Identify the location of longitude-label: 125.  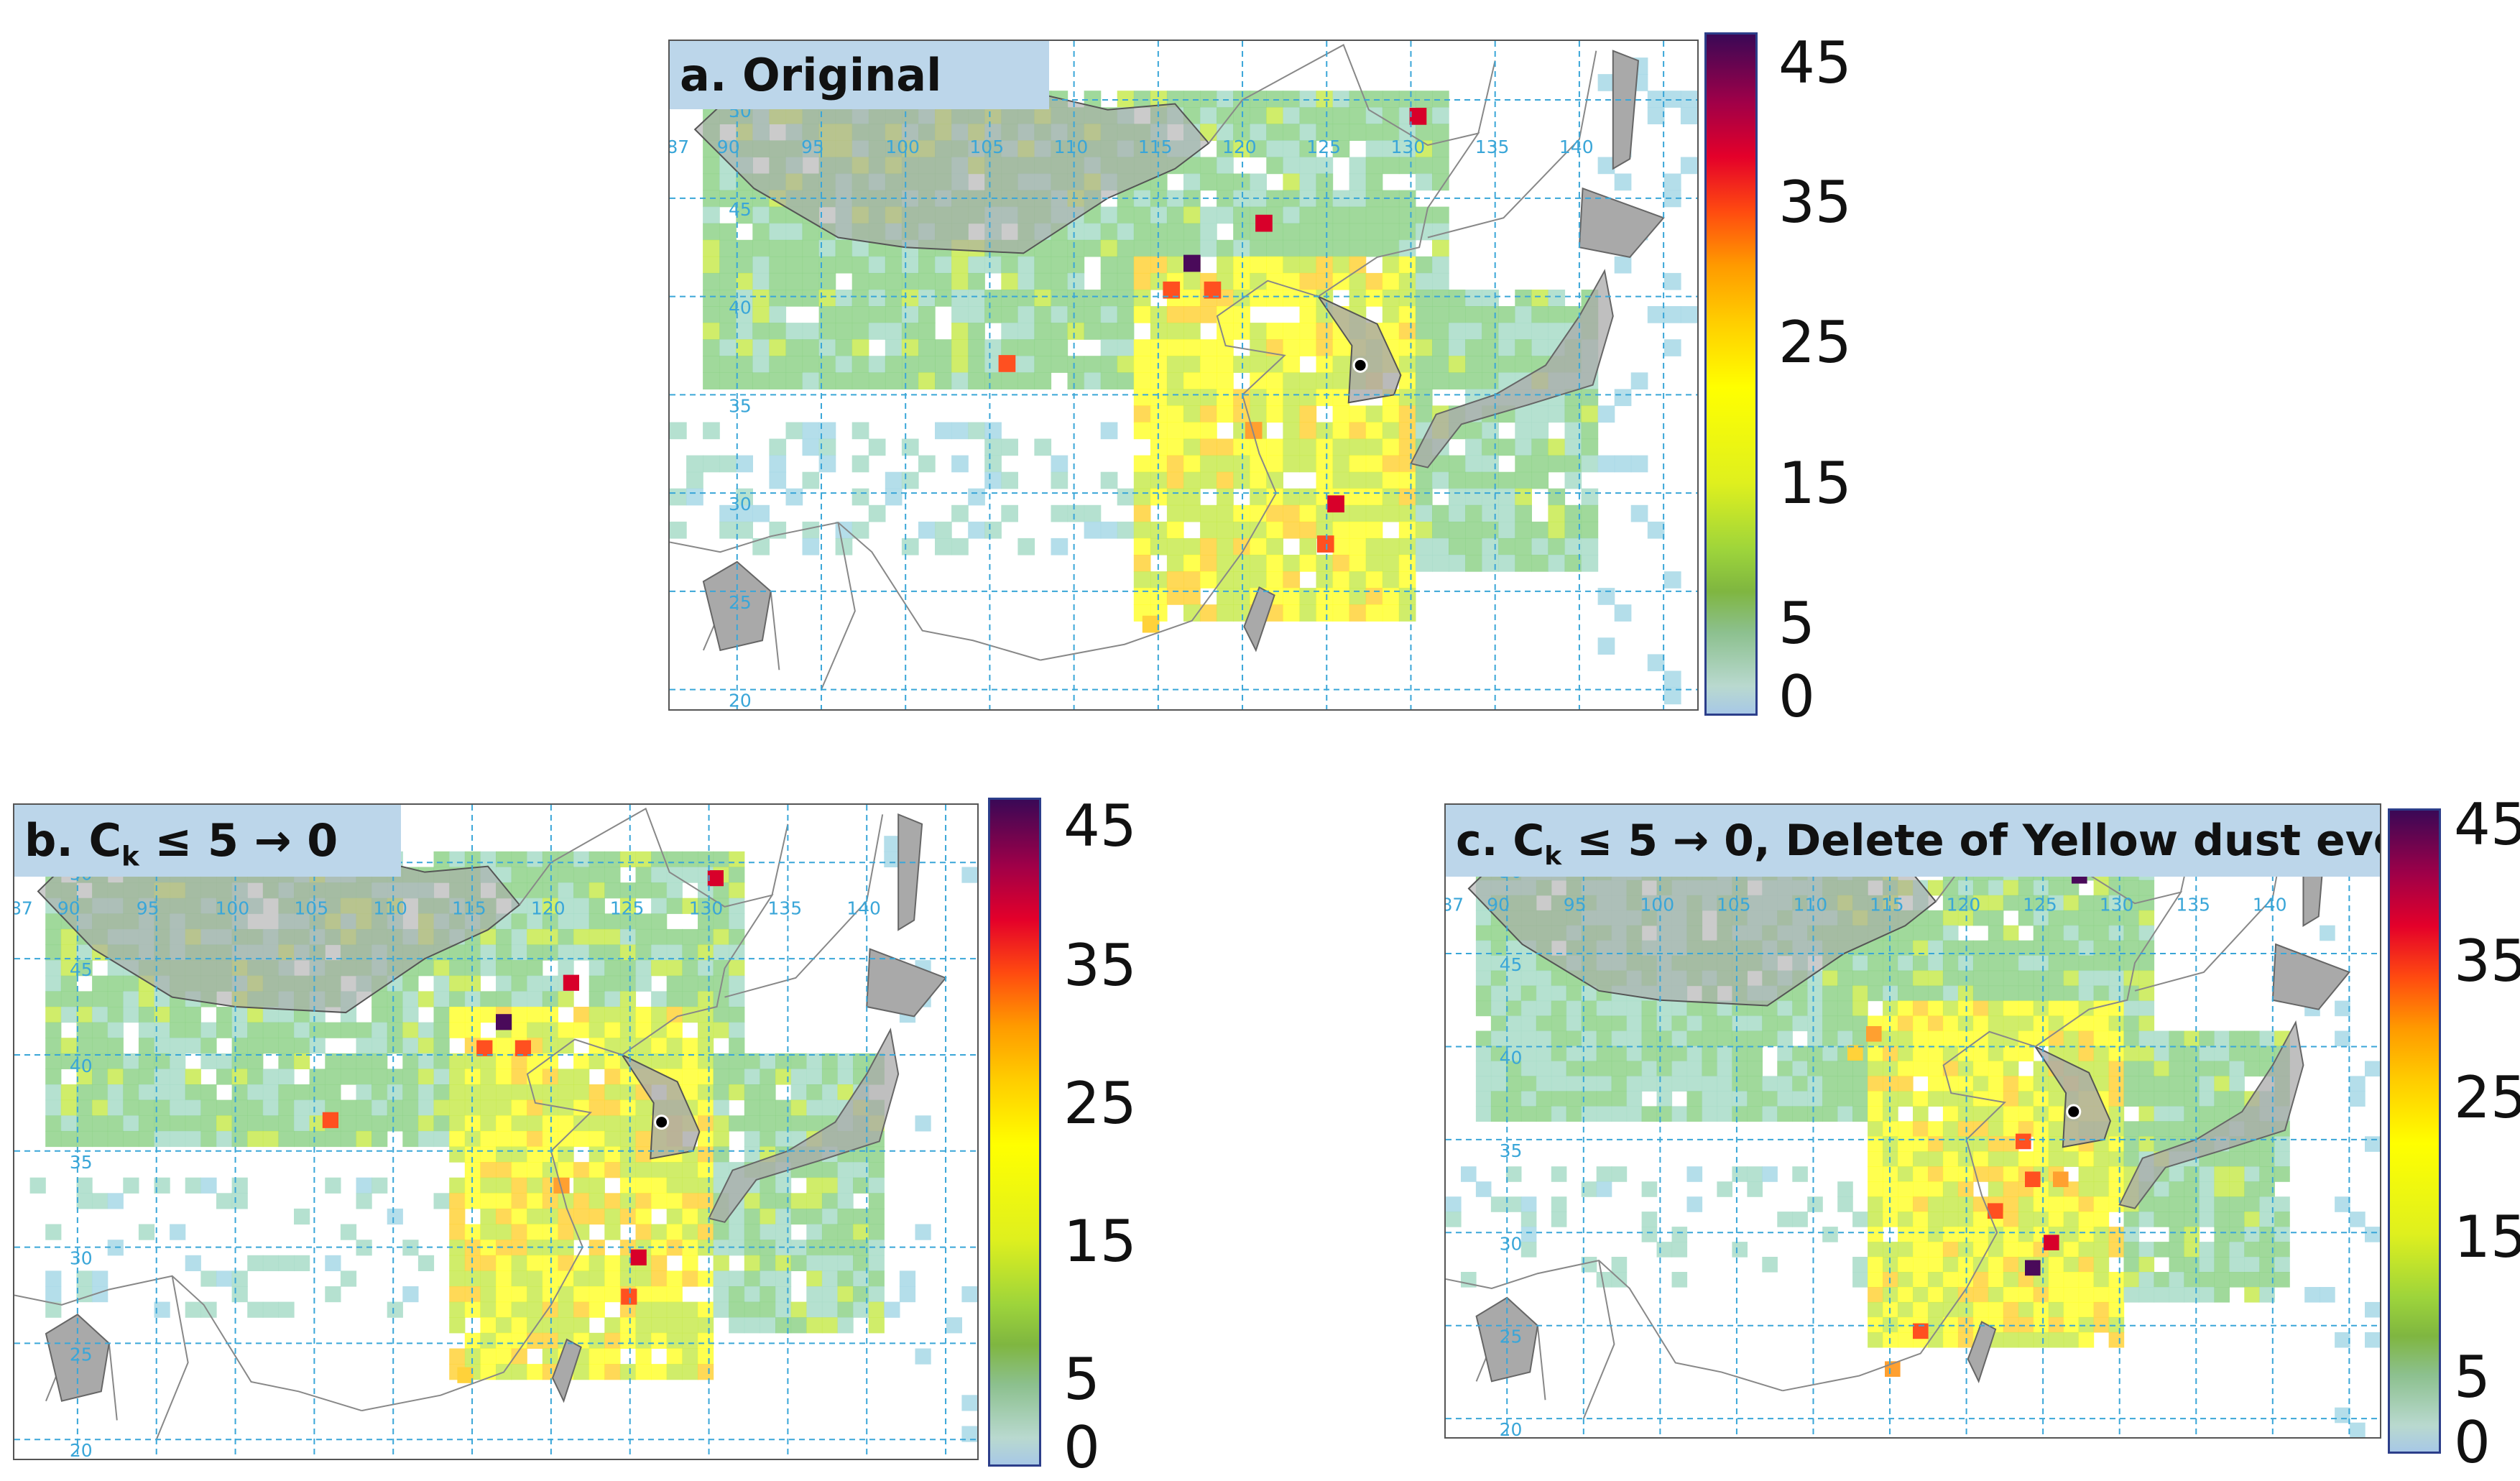
(1323, 147).